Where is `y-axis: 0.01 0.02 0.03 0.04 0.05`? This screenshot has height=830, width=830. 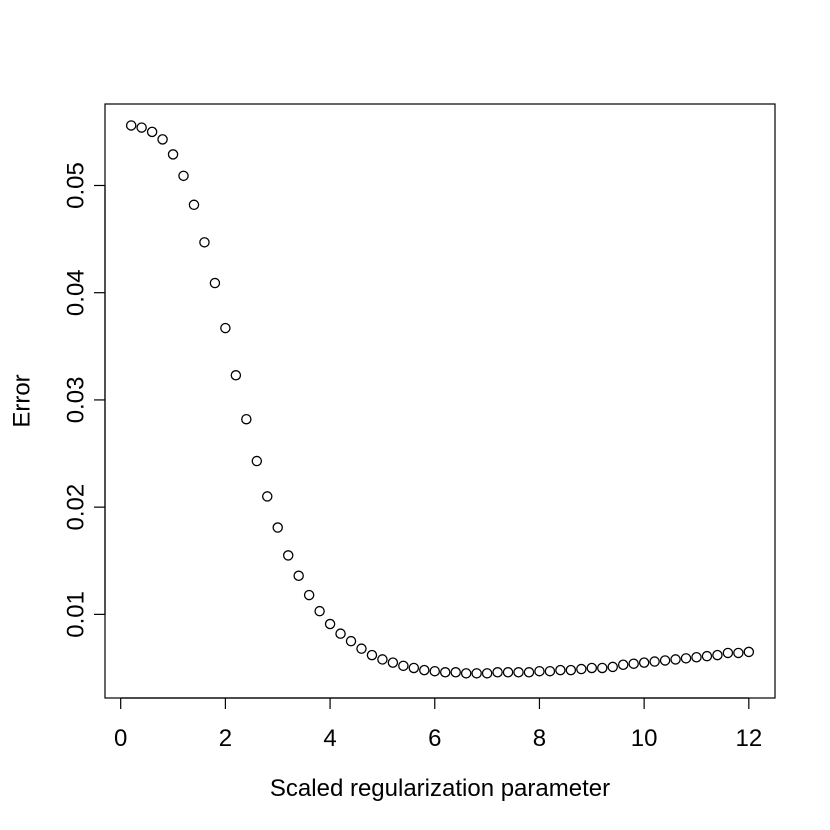 y-axis: 0.01 0.02 0.03 0.04 0.05 is located at coordinates (84, 400).